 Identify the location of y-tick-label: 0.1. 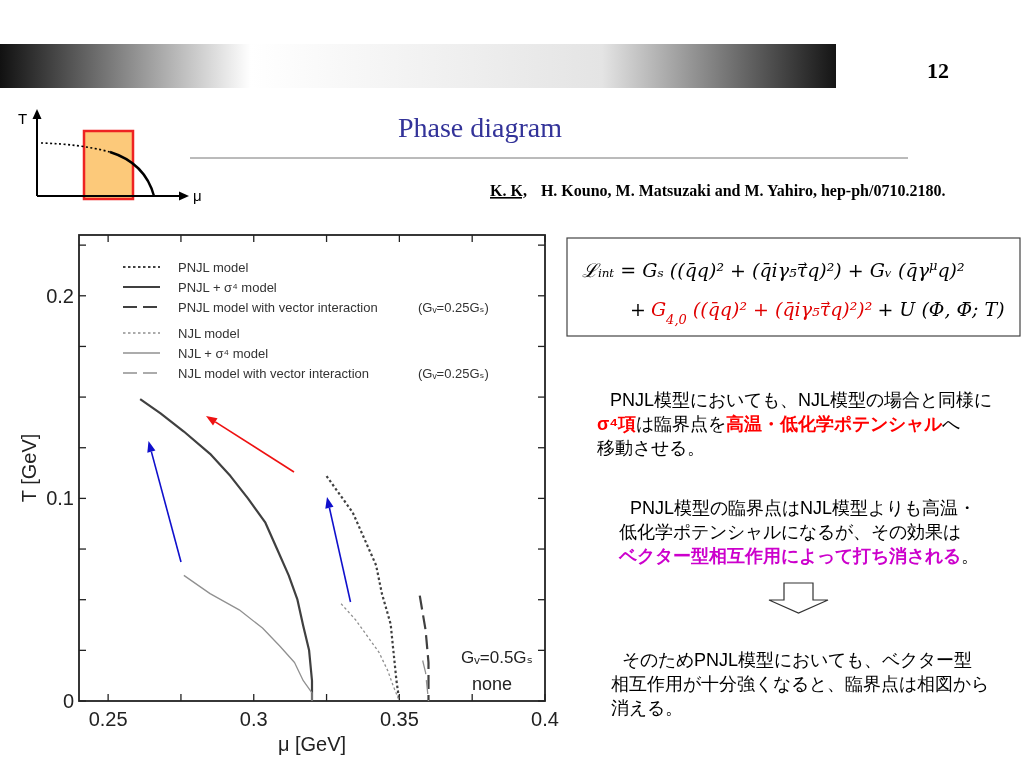
(60, 498).